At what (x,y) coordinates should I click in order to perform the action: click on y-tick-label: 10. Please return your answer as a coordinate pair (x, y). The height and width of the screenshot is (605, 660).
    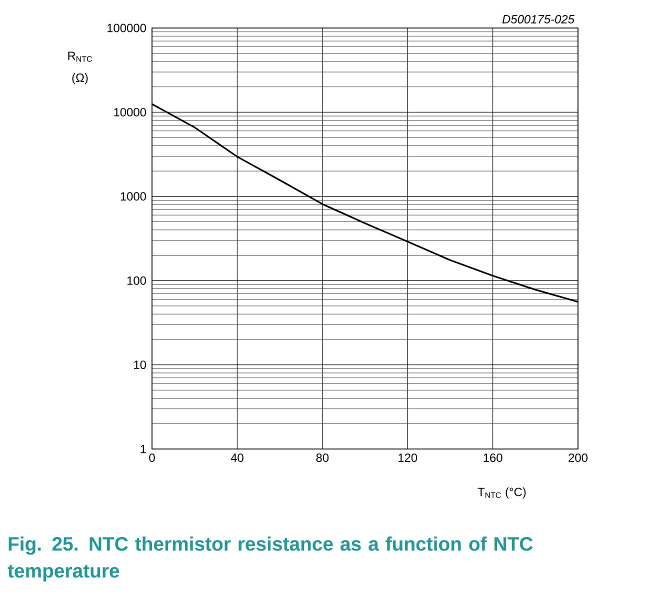
    Looking at the image, I should click on (140, 365).